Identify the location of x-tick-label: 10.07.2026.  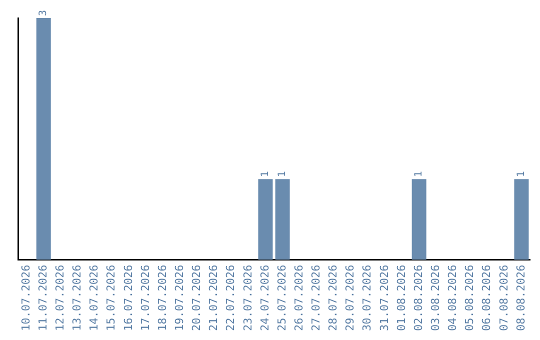
(25, 298).